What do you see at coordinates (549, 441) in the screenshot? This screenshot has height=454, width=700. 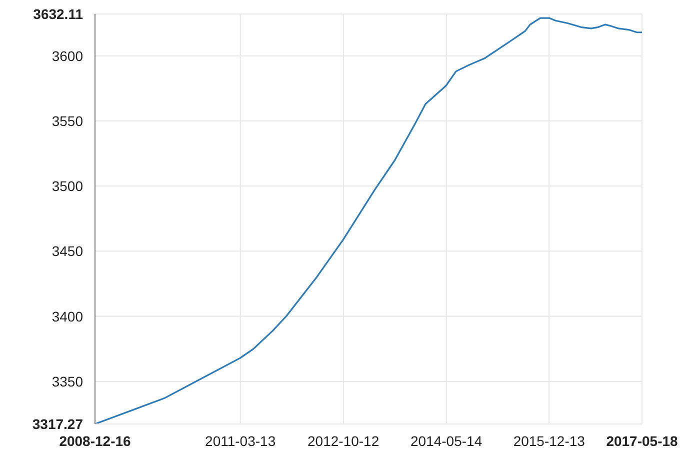 I see `x-tick-label: 2015-12-13` at bounding box center [549, 441].